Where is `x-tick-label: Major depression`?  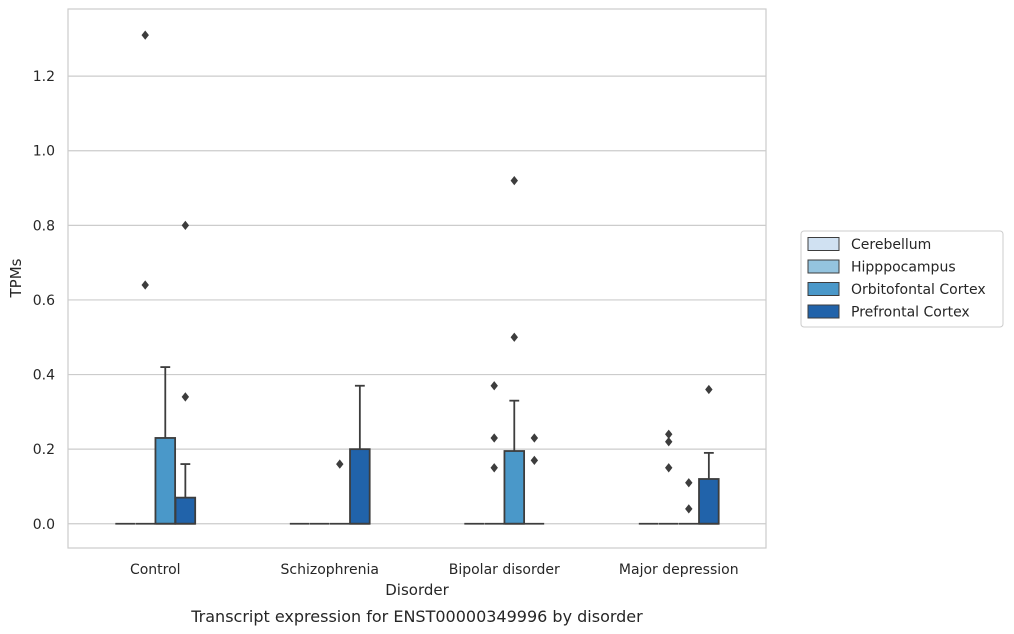 x-tick-label: Major depression is located at coordinates (679, 570).